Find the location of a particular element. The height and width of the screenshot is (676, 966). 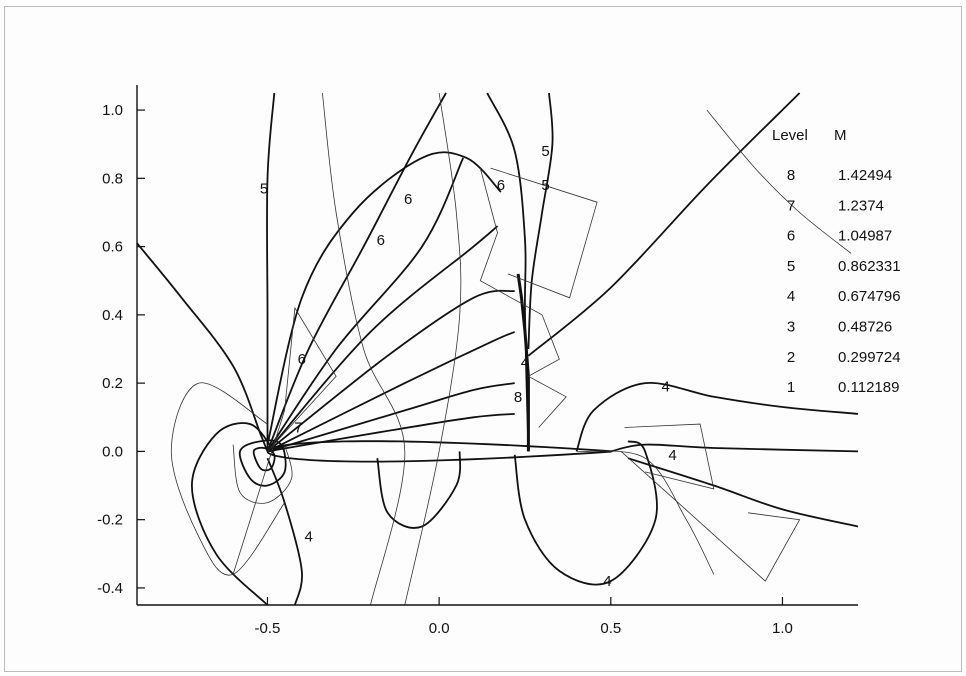

y-tick-label: 0.4 is located at coordinates (112, 315).